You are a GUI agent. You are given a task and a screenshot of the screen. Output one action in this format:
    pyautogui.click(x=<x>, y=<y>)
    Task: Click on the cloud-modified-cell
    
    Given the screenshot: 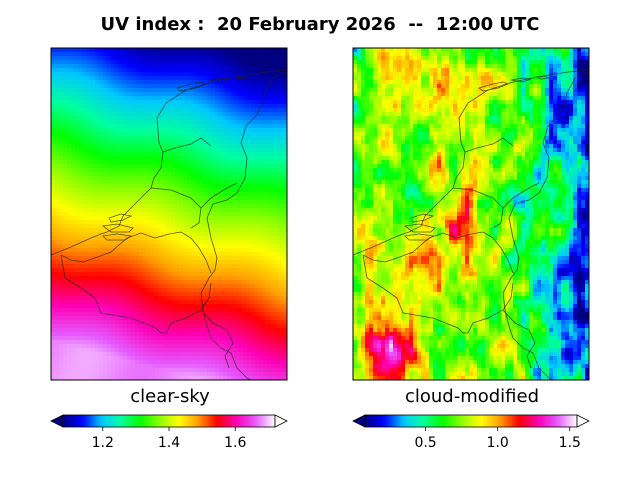 What is the action you would take?
    pyautogui.click(x=431, y=54)
    